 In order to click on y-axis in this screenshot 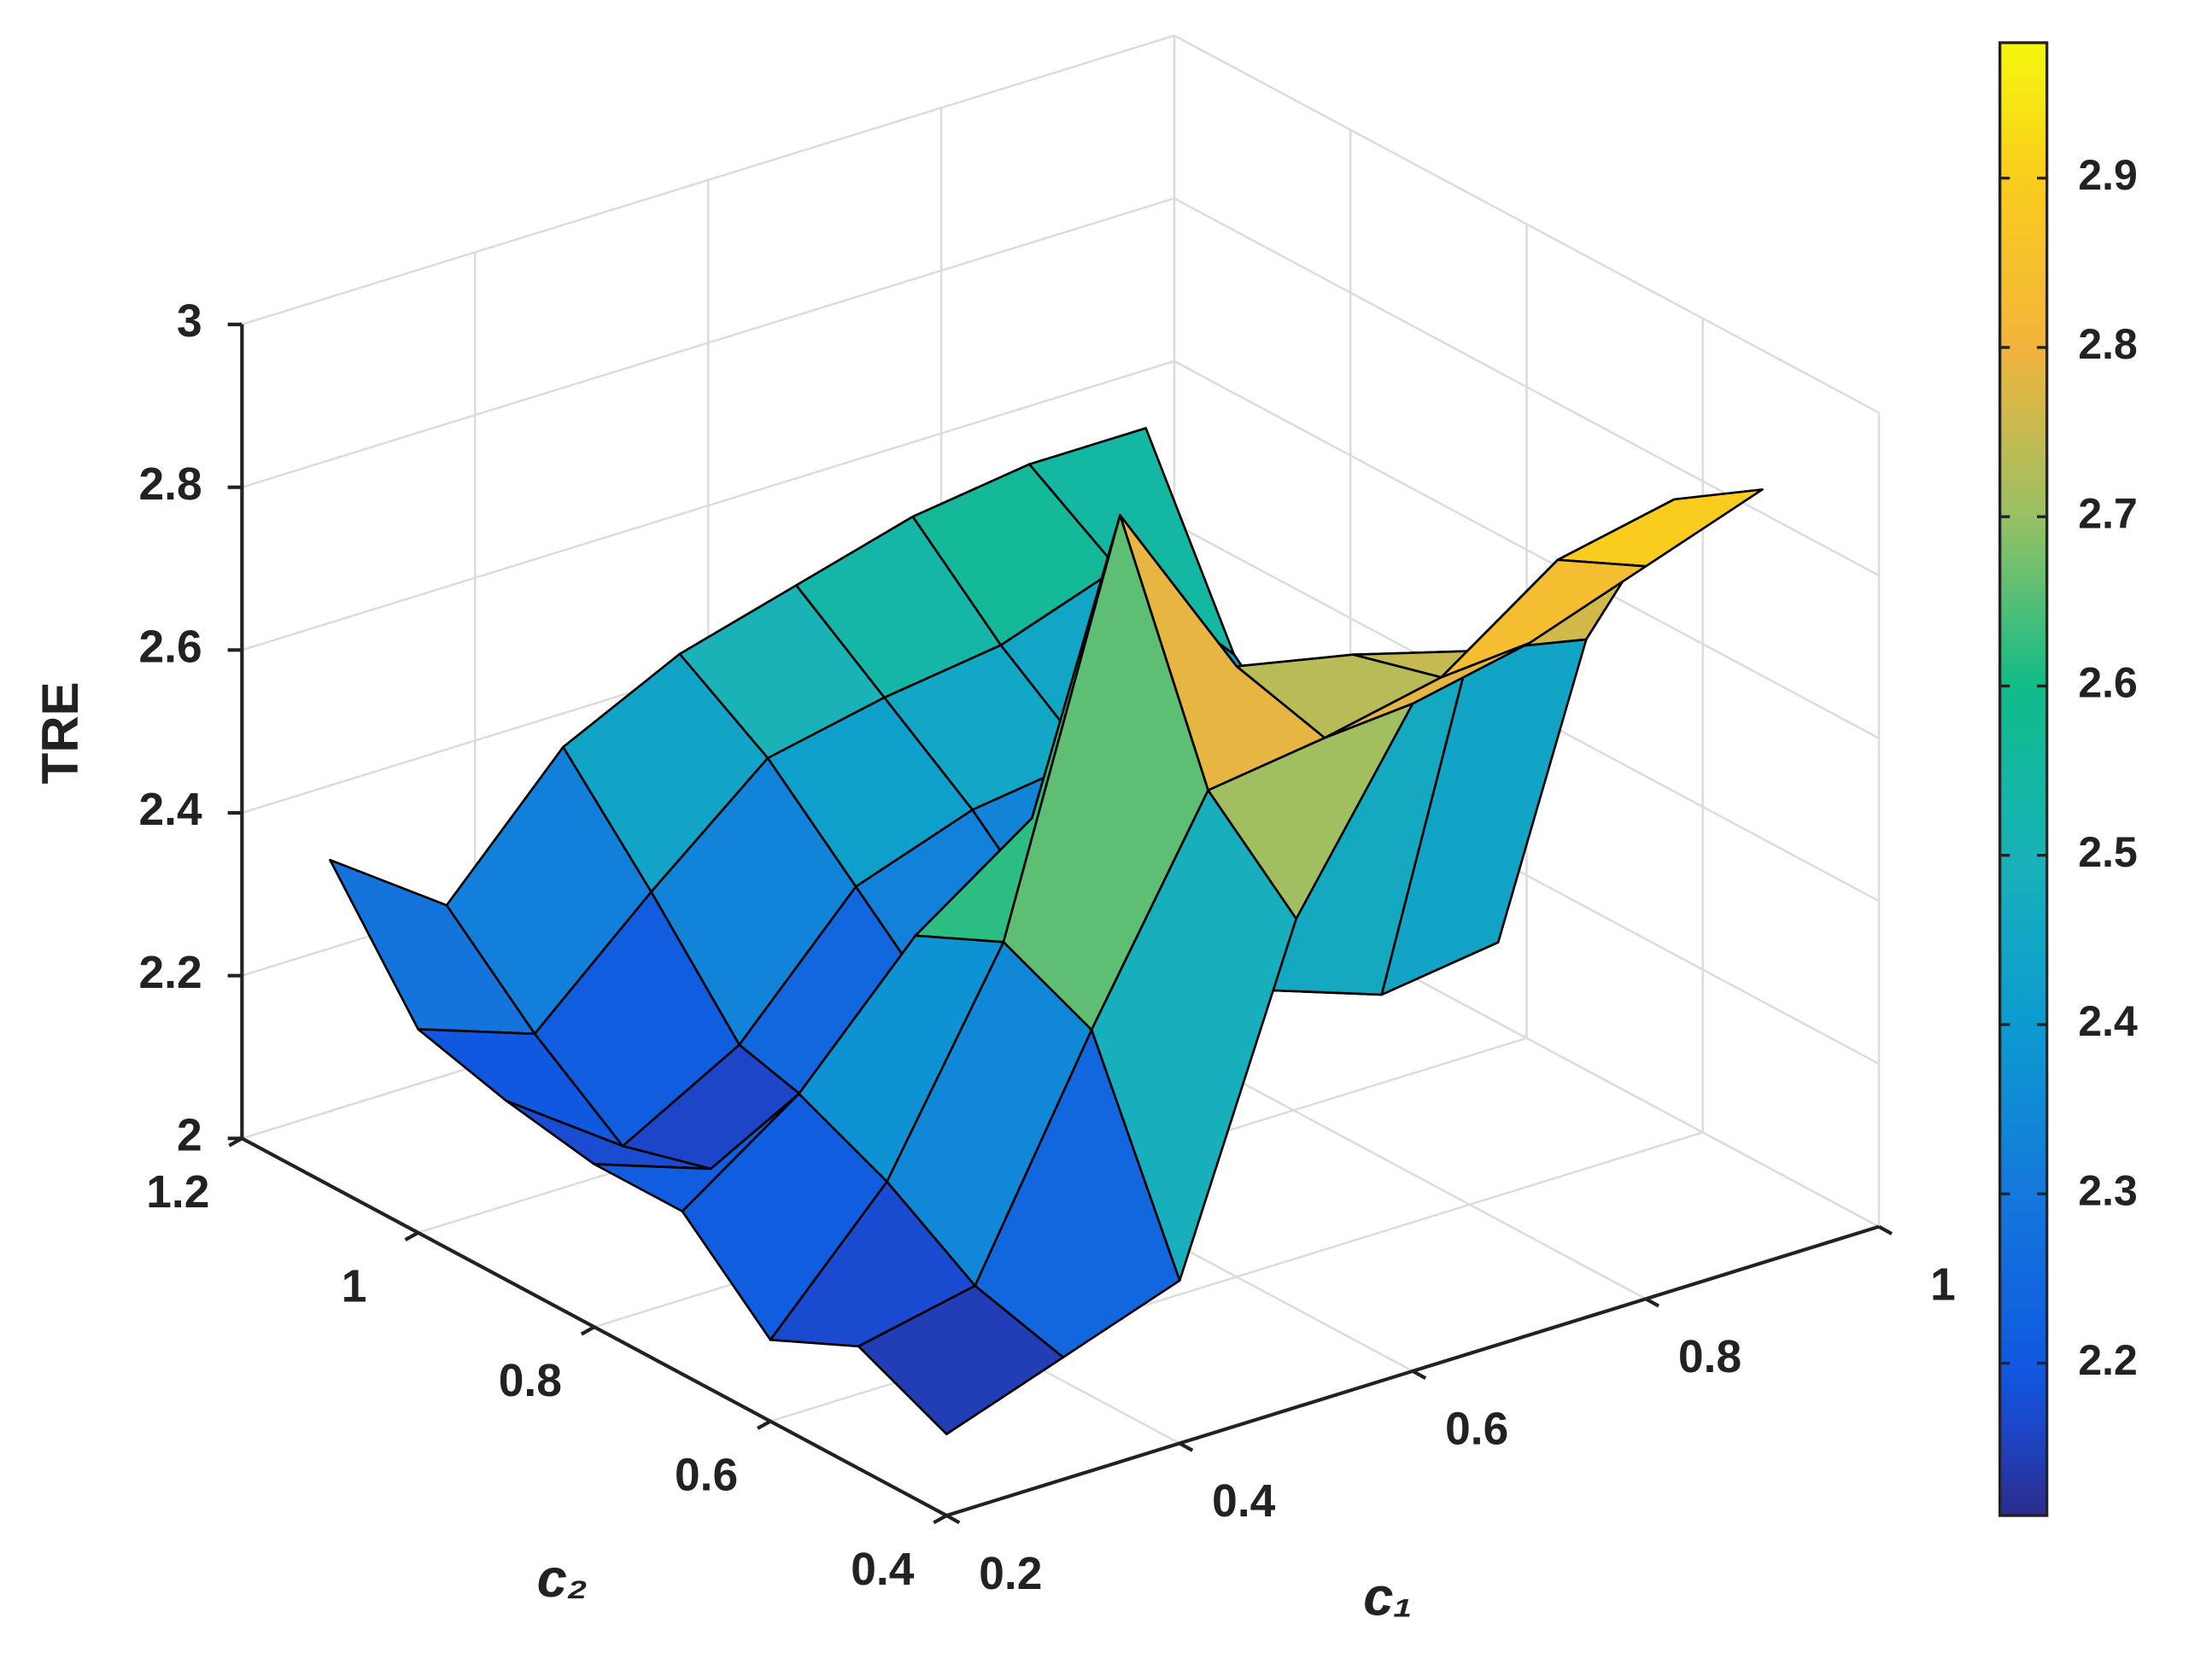, I will do `click(595, 1326)`.